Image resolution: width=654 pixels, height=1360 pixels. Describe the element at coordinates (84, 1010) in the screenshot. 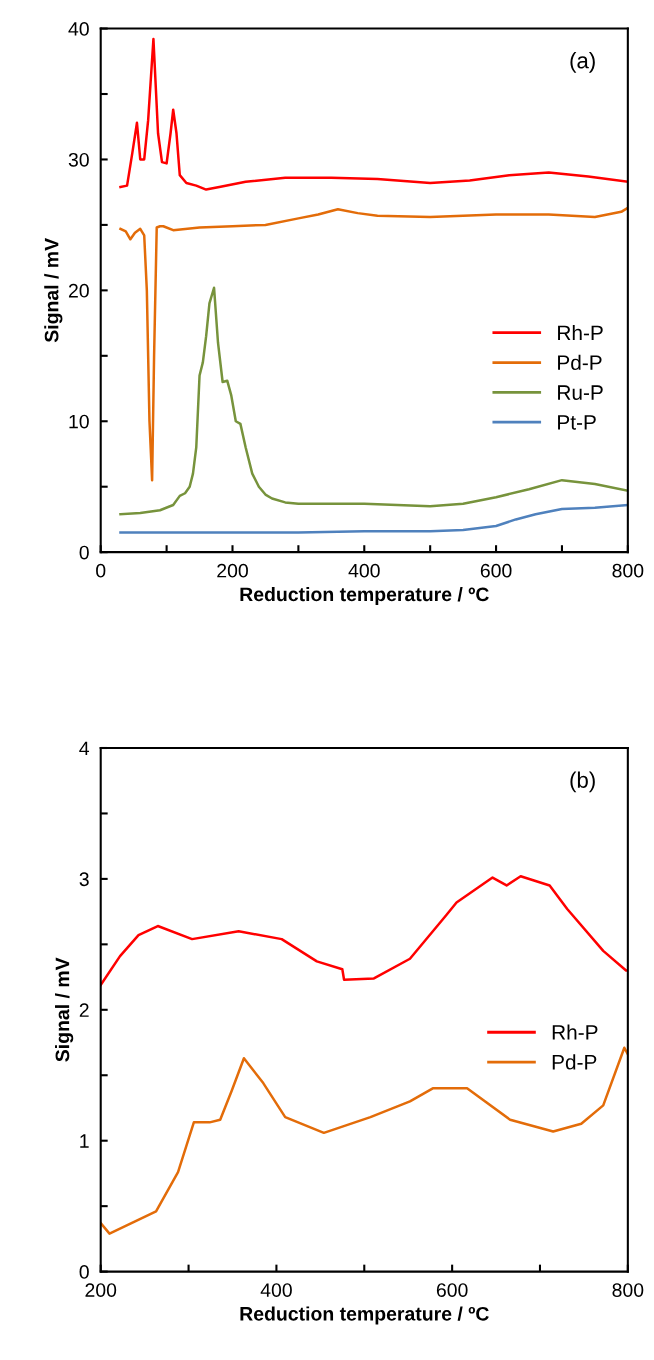

I see `y-tick-label: 2` at that location.